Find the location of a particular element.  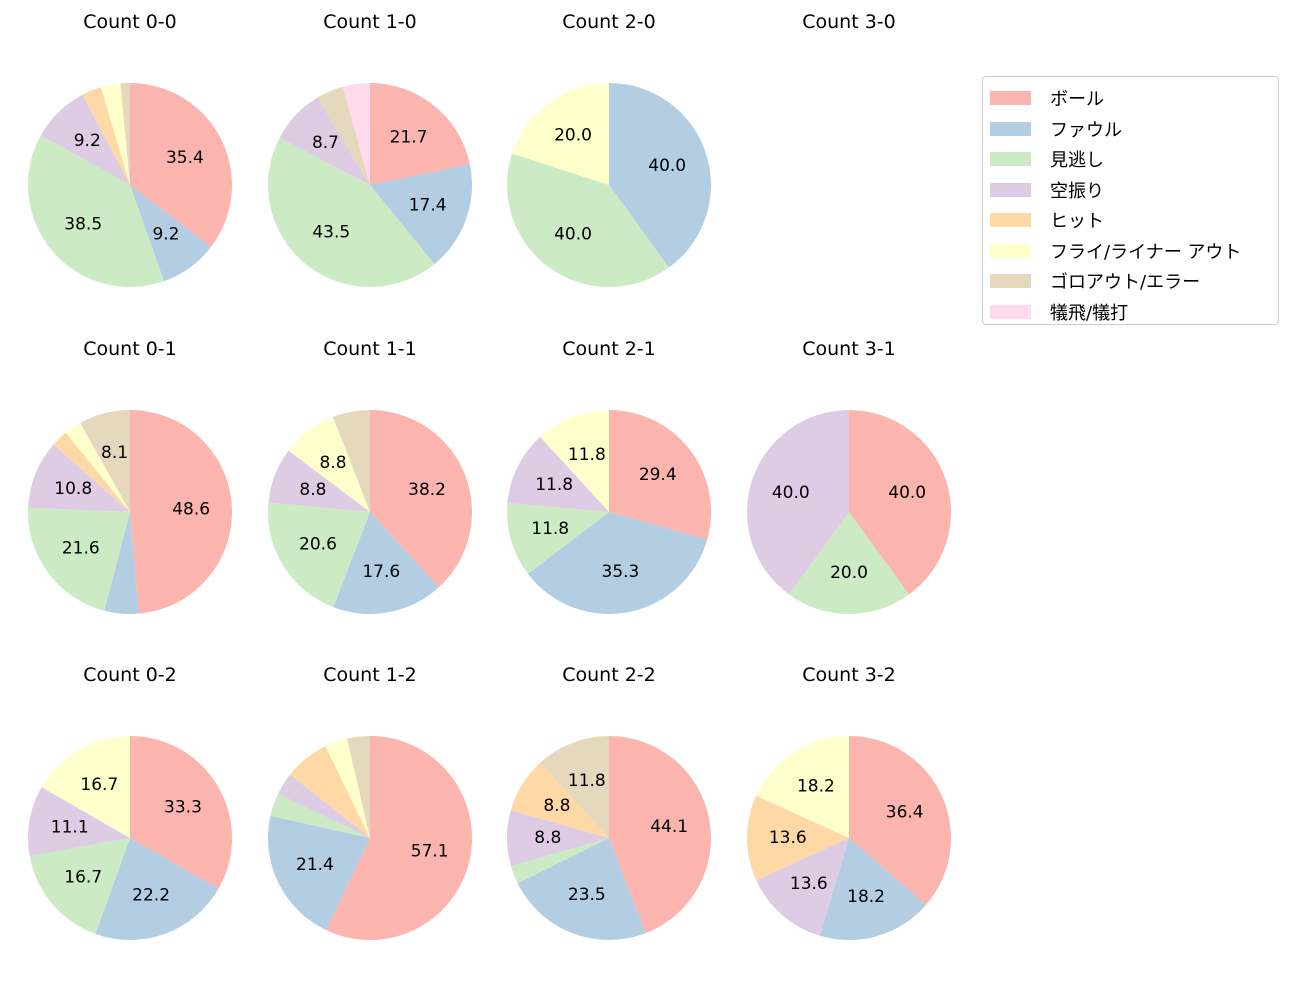

slice-label: 23.5 is located at coordinates (587, 895).